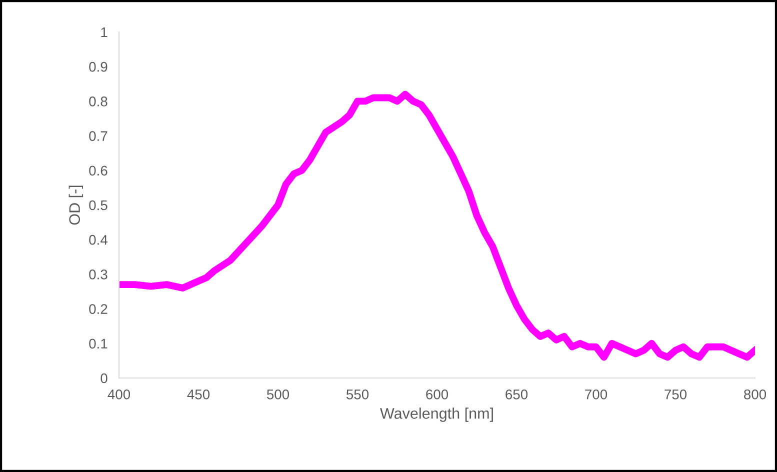 The width and height of the screenshot is (777, 472). Describe the element at coordinates (76, 205) in the screenshot. I see `y-axis-title: OD [-]` at that location.